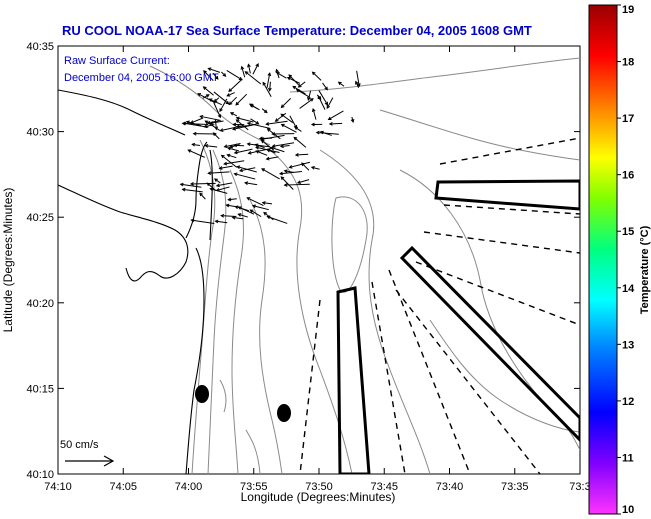  I want to click on x-tick-label: 73:55, so click(254, 487).